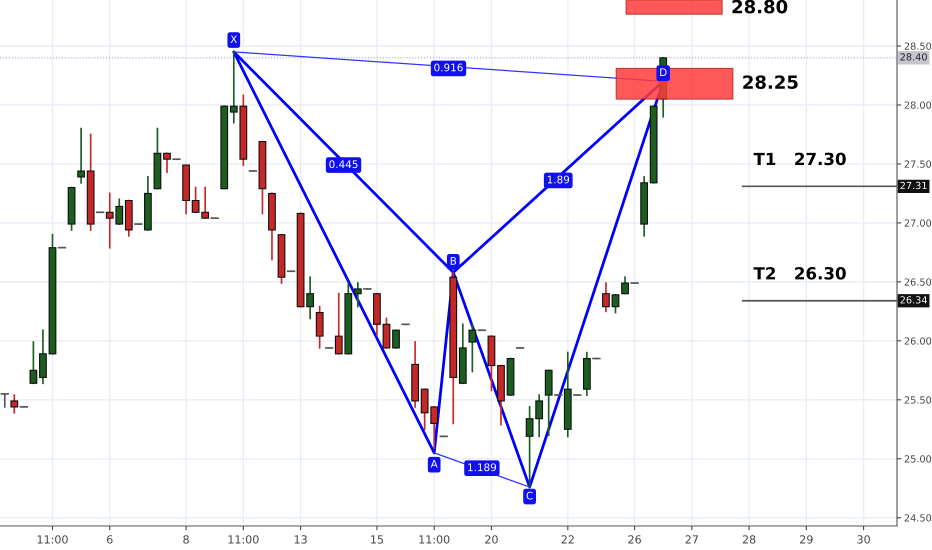 The height and width of the screenshot is (550, 932). Describe the element at coordinates (918, 46) in the screenshot. I see `y-tick-label: 28.50` at that location.